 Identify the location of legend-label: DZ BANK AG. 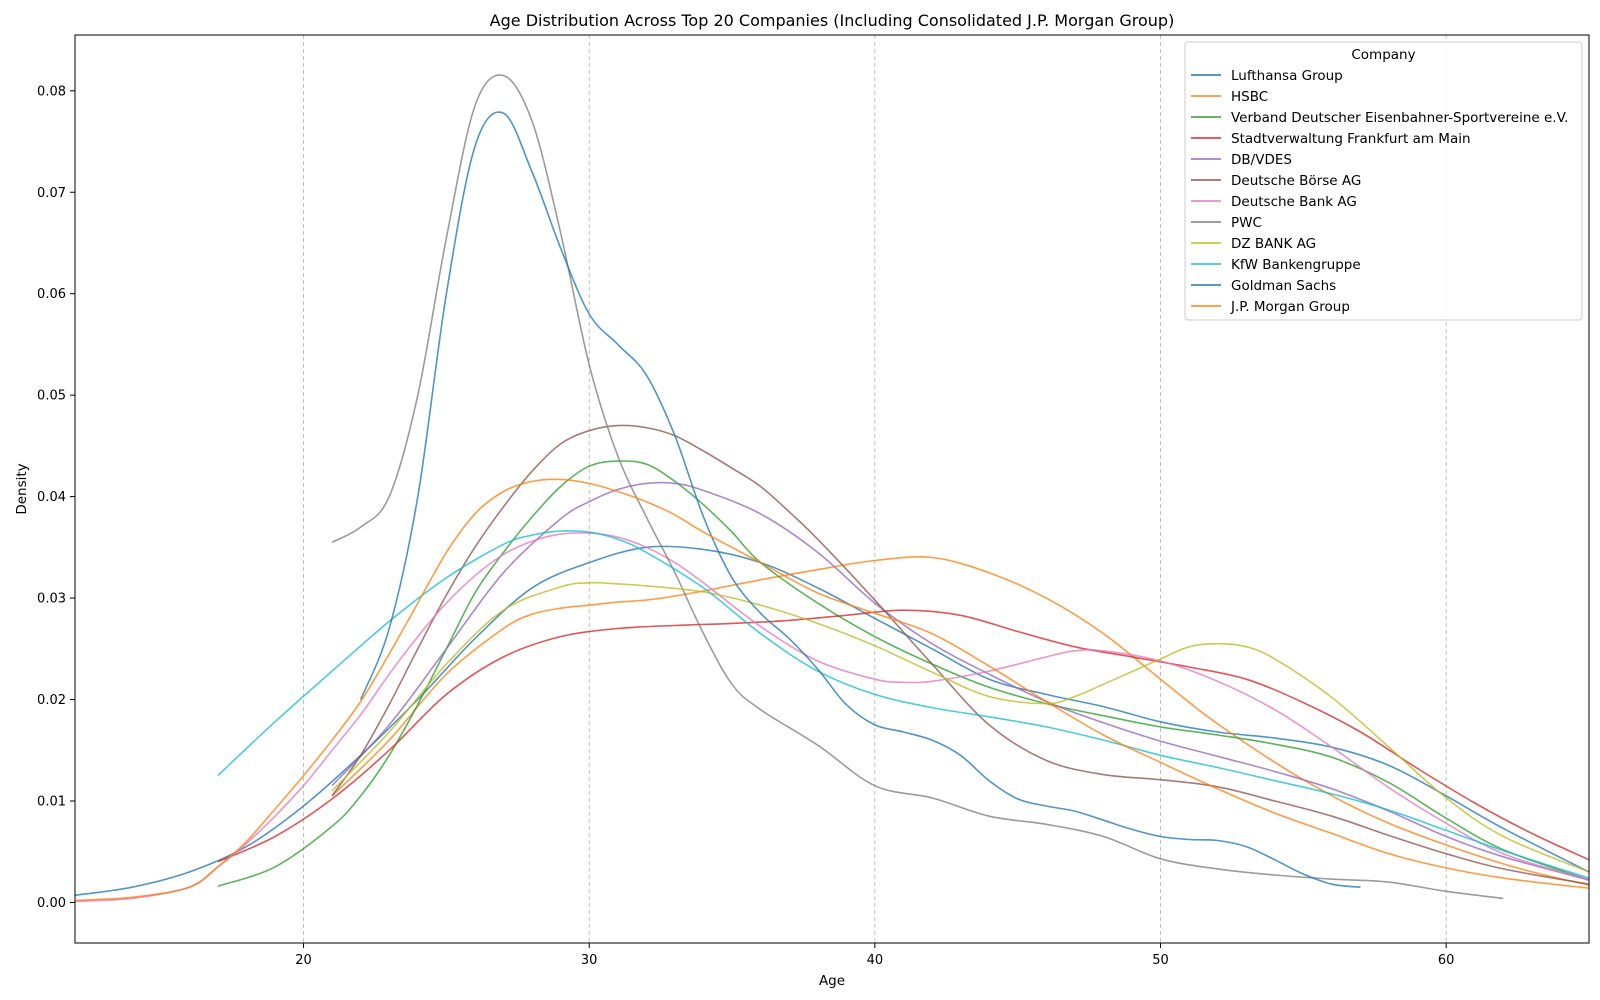
(1273, 244).